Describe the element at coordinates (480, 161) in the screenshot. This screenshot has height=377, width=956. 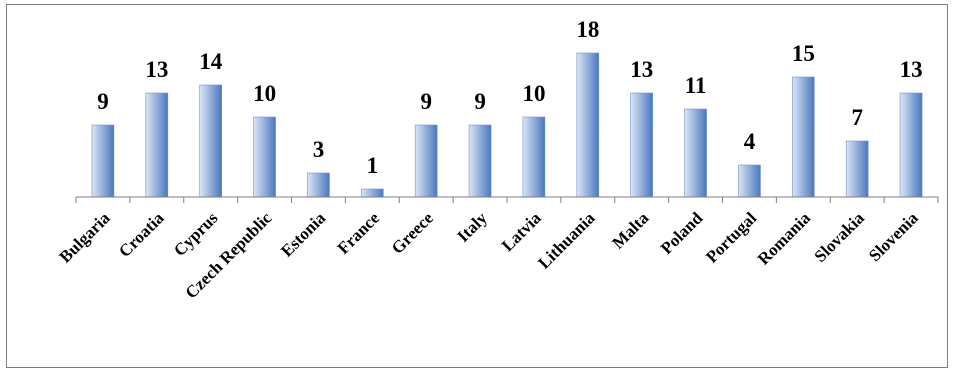
I see `bar-italy` at that location.